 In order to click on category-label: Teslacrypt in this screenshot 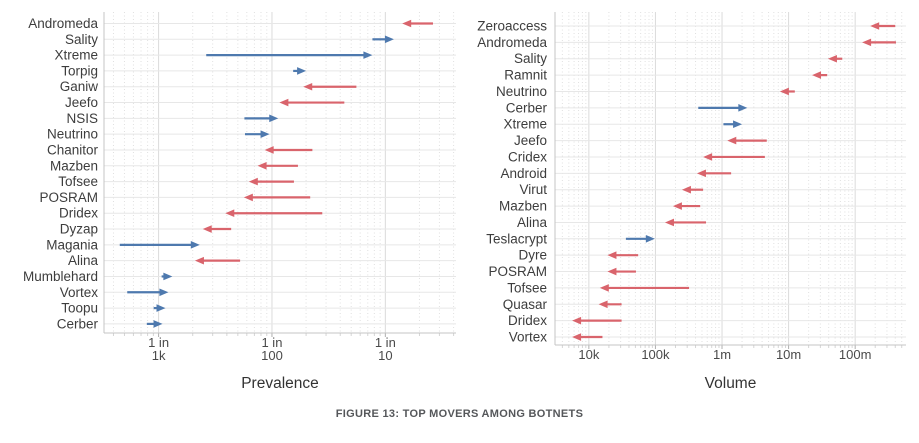, I will do `click(516, 238)`.